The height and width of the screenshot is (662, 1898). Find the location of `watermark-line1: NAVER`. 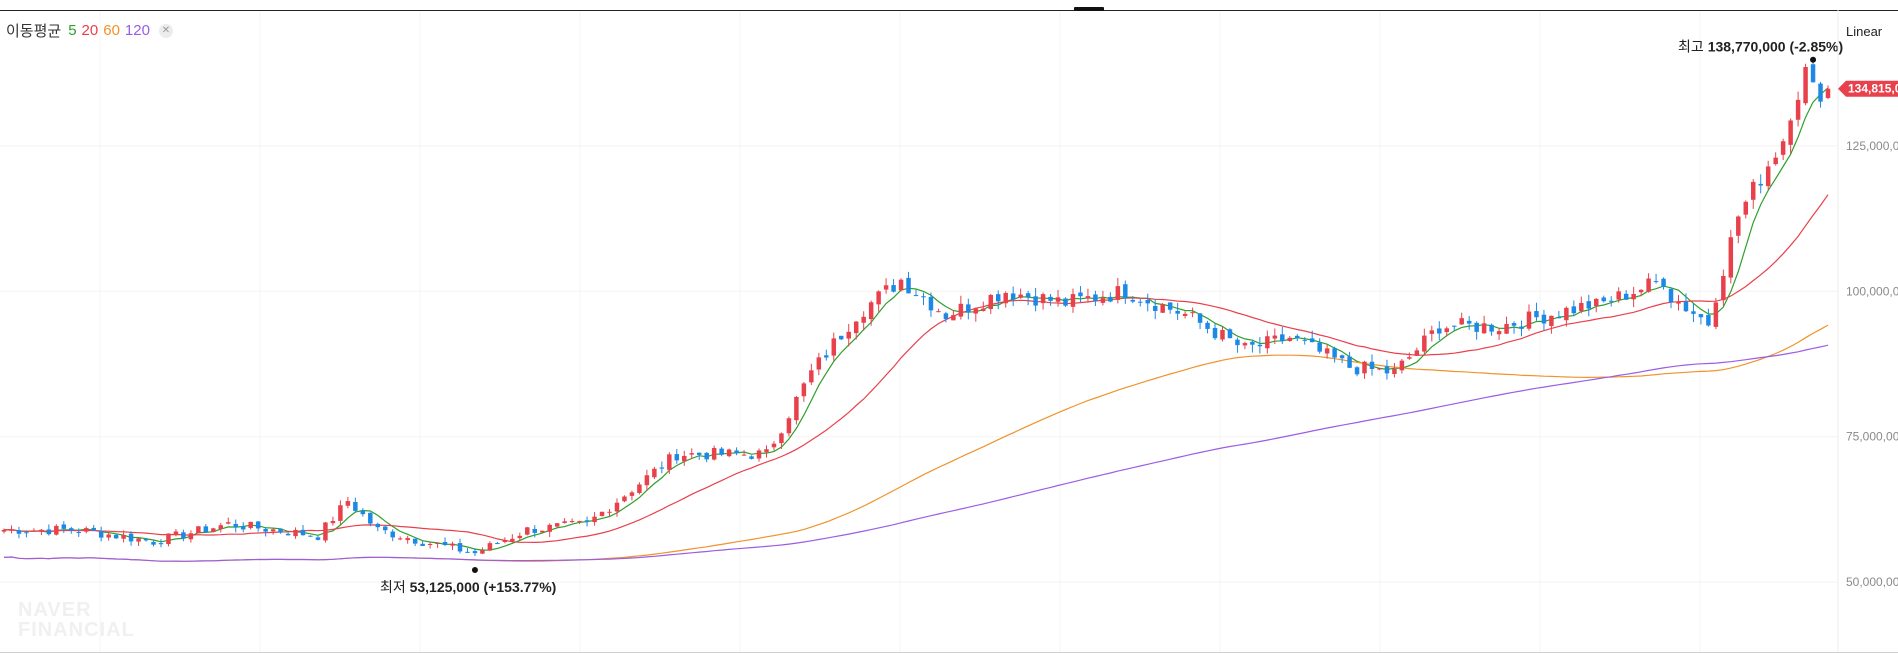

watermark-line1: NAVER is located at coordinates (55, 610).